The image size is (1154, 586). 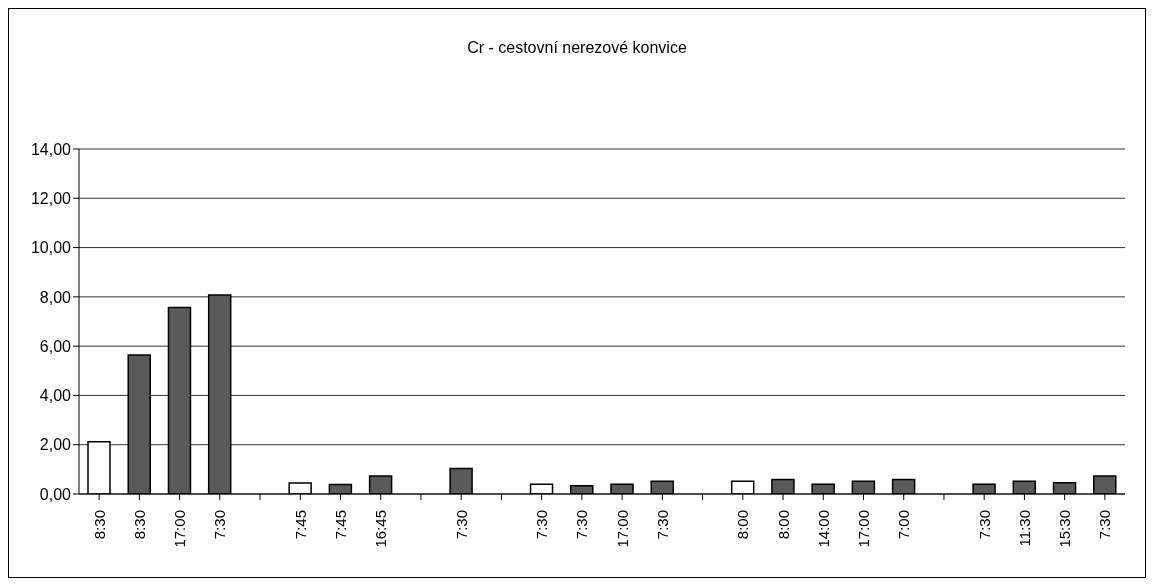 I want to click on y-tick-label: 2,00, so click(x=55, y=445).